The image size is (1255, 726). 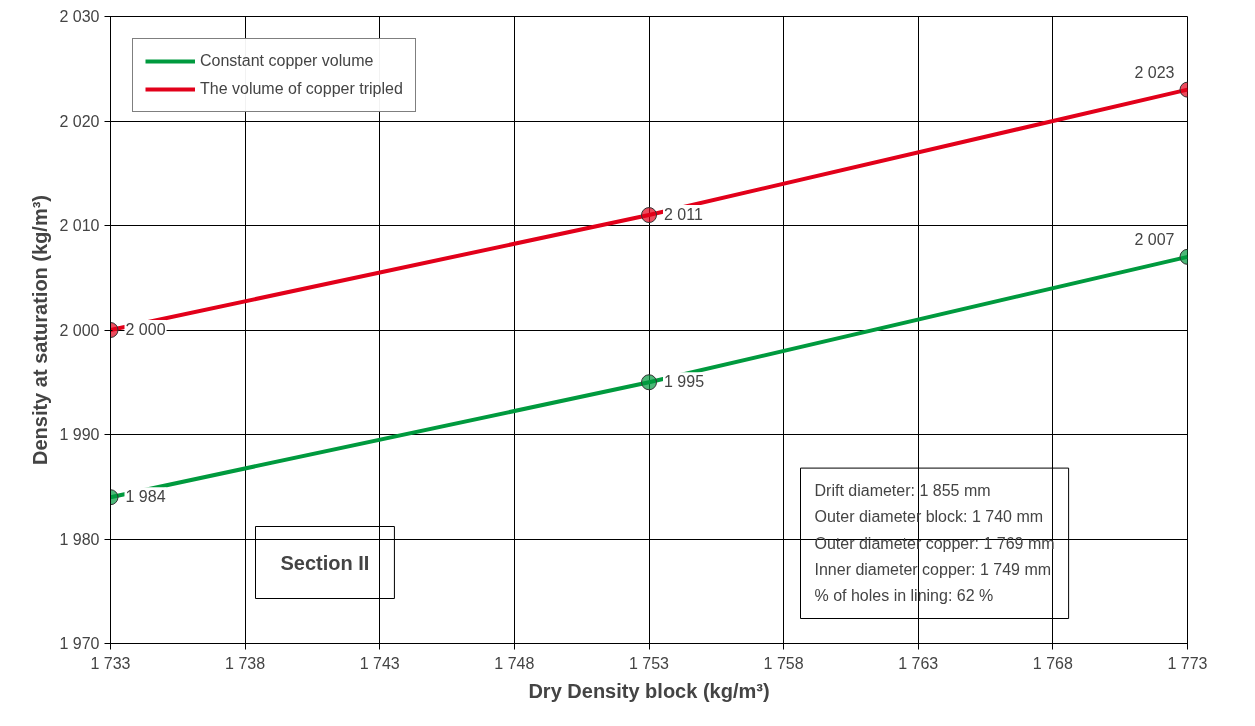 What do you see at coordinates (1154, 72) in the screenshot?
I see `data-label: 2 023` at bounding box center [1154, 72].